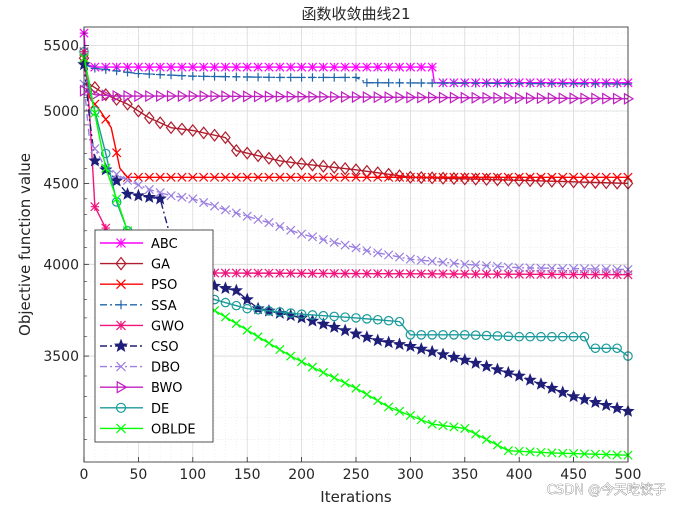 The width and height of the screenshot is (673, 508). What do you see at coordinates (154, 336) in the screenshot?
I see `legend-box` at bounding box center [154, 336].